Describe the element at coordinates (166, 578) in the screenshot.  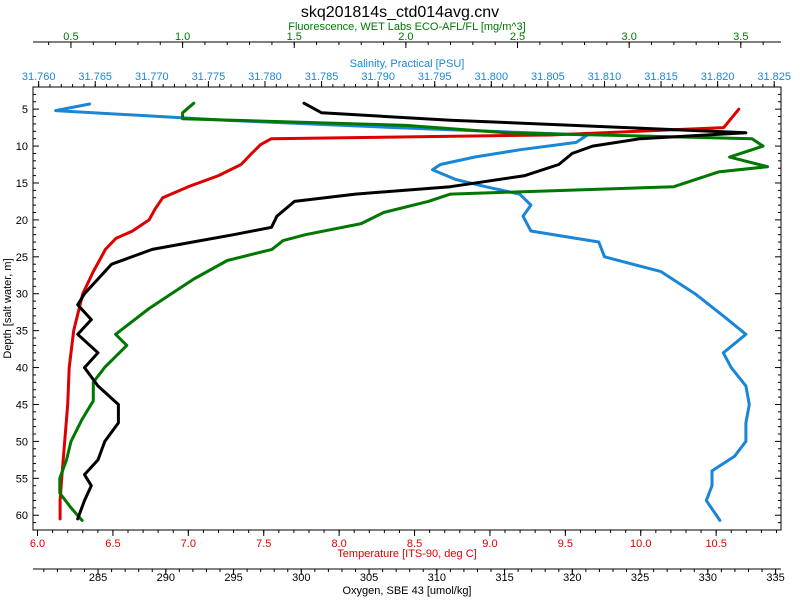
I see `oxygen-tick-label: 290` at that location.